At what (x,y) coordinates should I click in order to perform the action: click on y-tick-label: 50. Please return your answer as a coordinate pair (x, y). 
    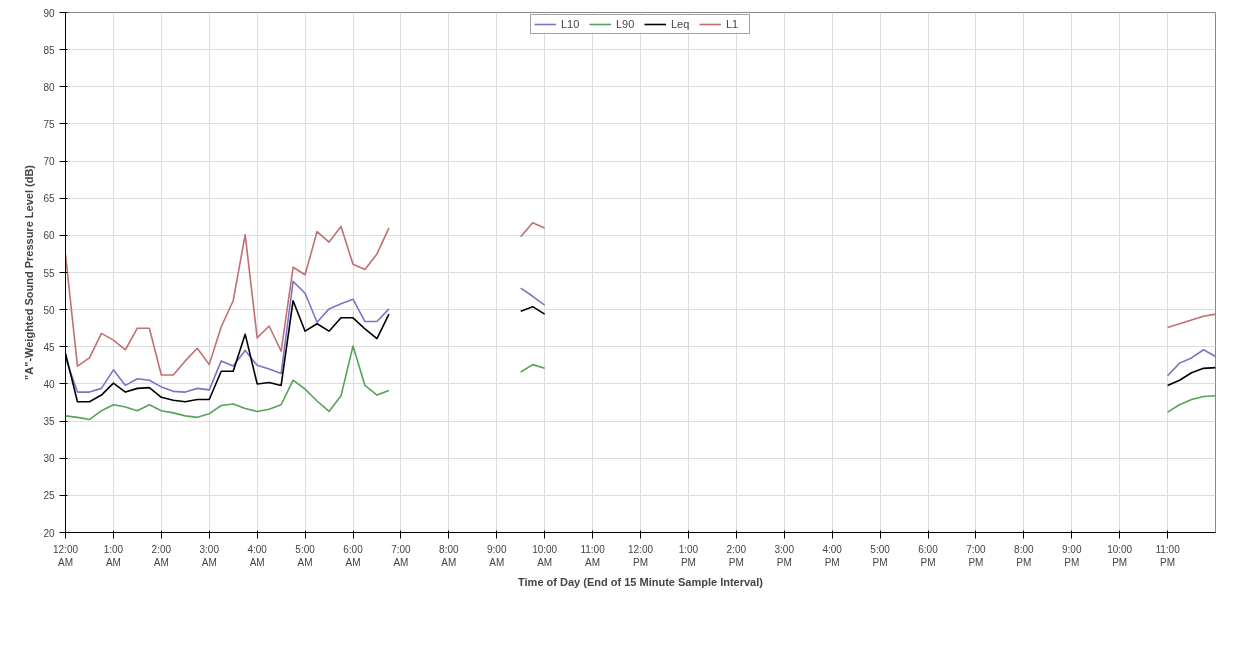
    Looking at the image, I should click on (49, 310).